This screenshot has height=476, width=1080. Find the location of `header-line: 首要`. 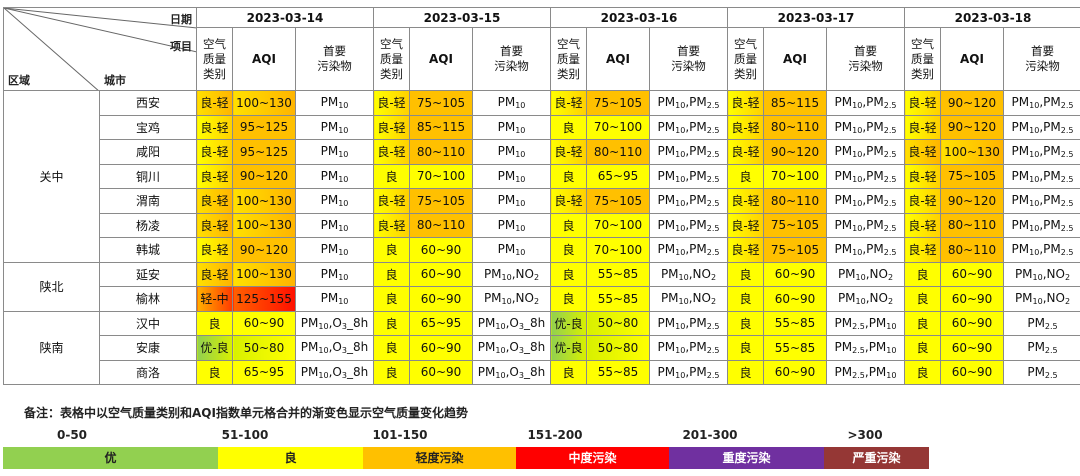

header-line: 首要 is located at coordinates (688, 51).